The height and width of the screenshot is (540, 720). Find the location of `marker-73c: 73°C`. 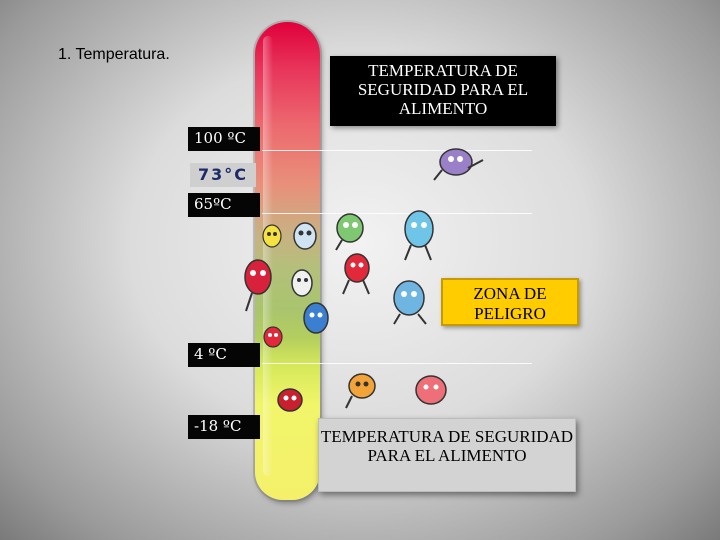

marker-73c: 73°C is located at coordinates (223, 175).